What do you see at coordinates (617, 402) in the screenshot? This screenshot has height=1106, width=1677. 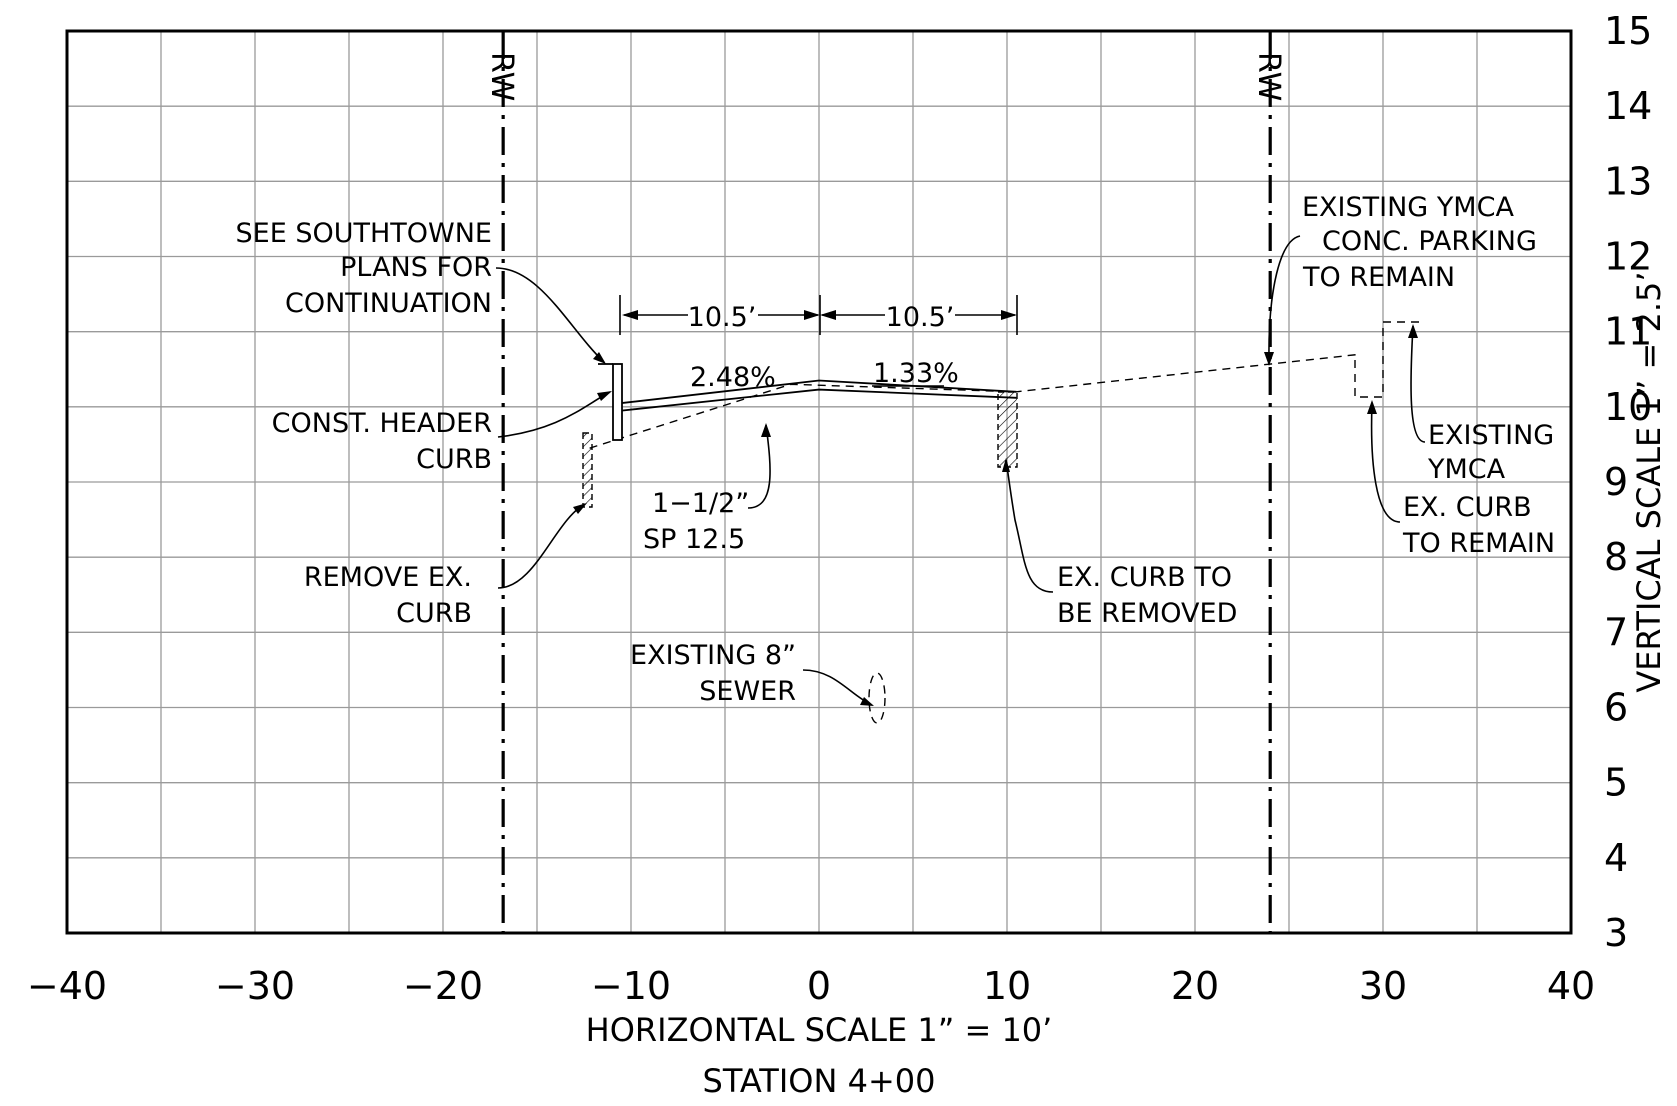 I see `header-curb` at bounding box center [617, 402].